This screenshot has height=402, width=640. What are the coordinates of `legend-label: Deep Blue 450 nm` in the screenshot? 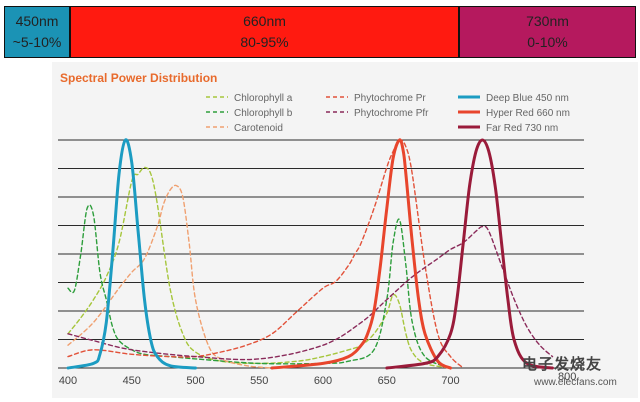 It's located at (527, 98).